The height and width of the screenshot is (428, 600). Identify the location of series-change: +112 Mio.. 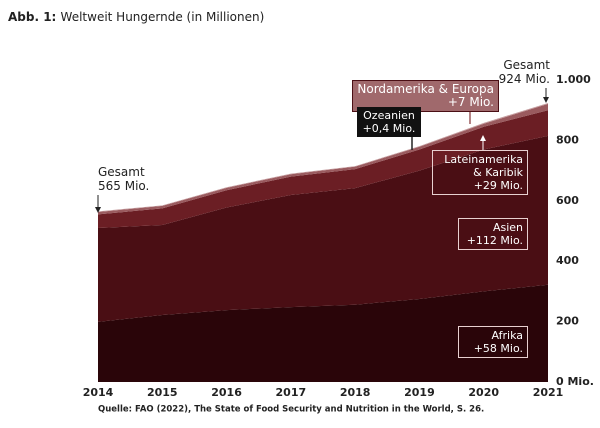
(494, 240).